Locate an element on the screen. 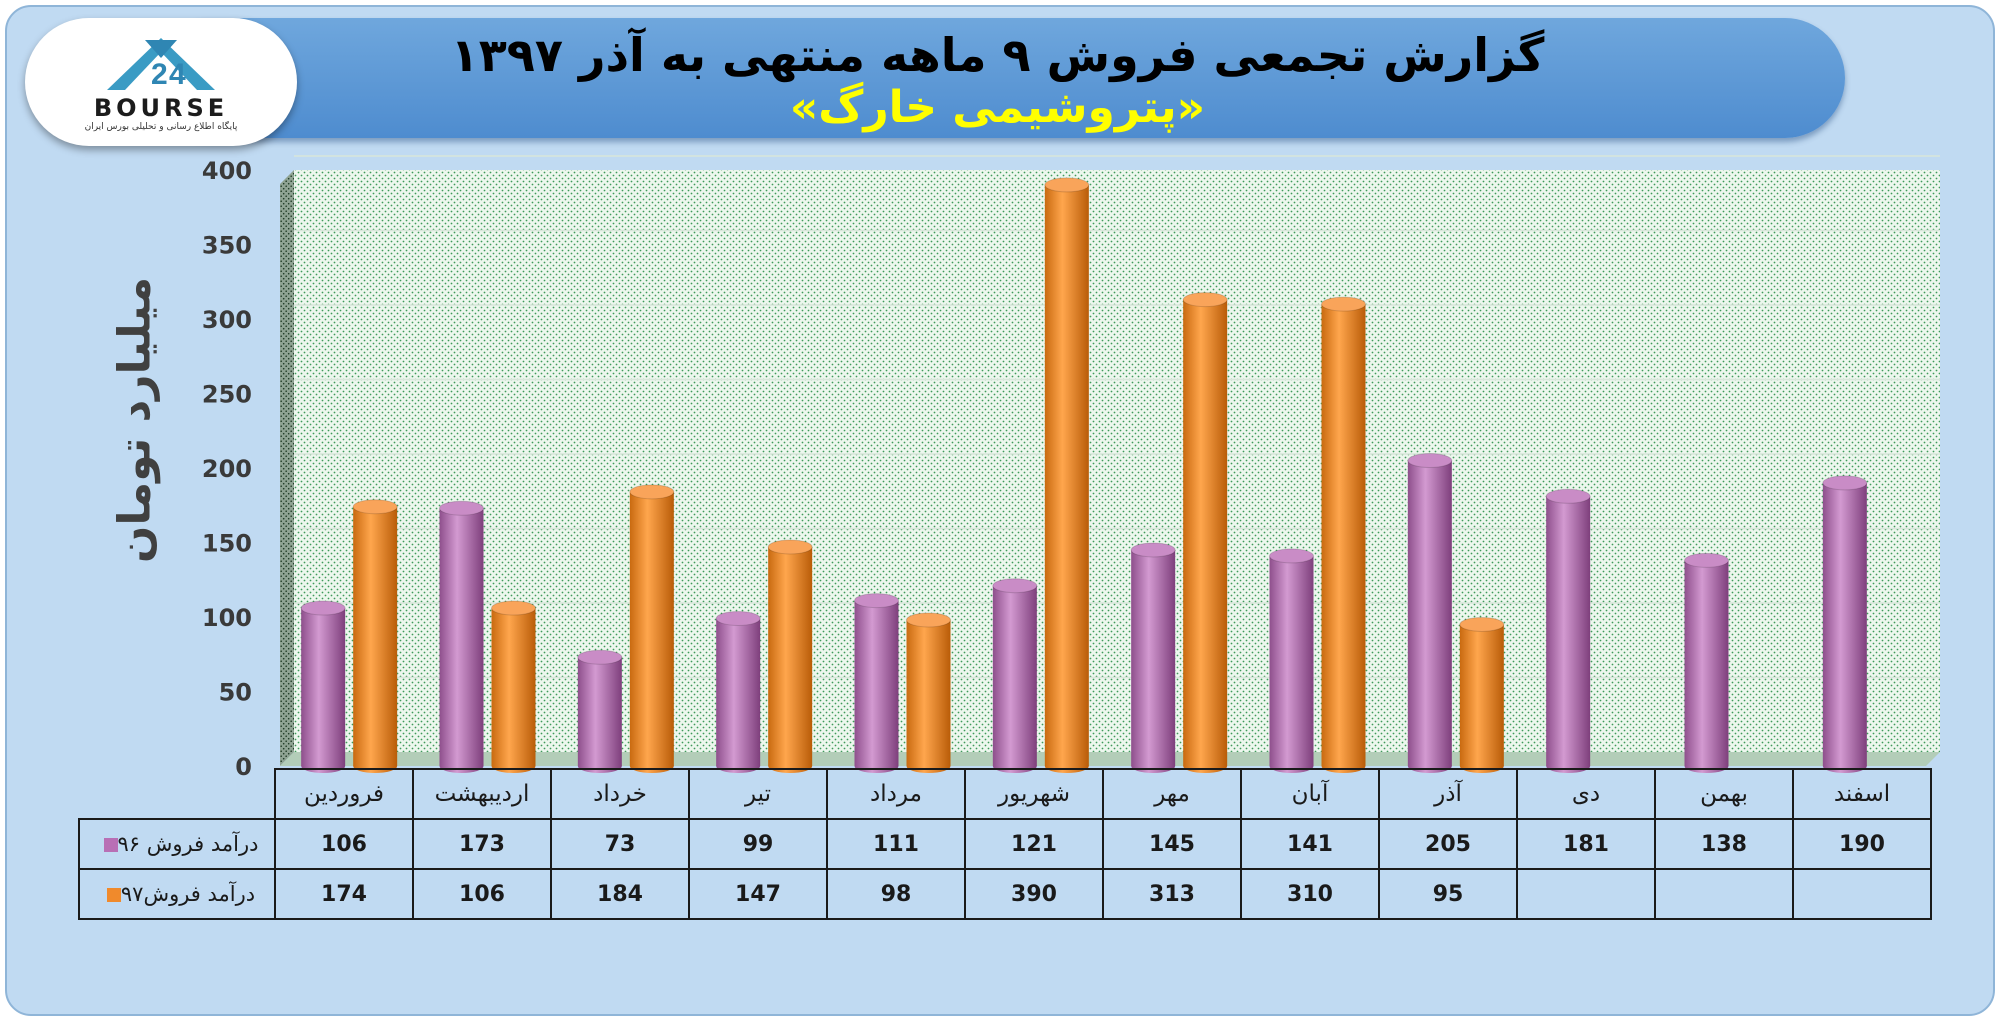 The height and width of the screenshot is (1021, 2000). month-cell: آبان is located at coordinates (1310, 794).